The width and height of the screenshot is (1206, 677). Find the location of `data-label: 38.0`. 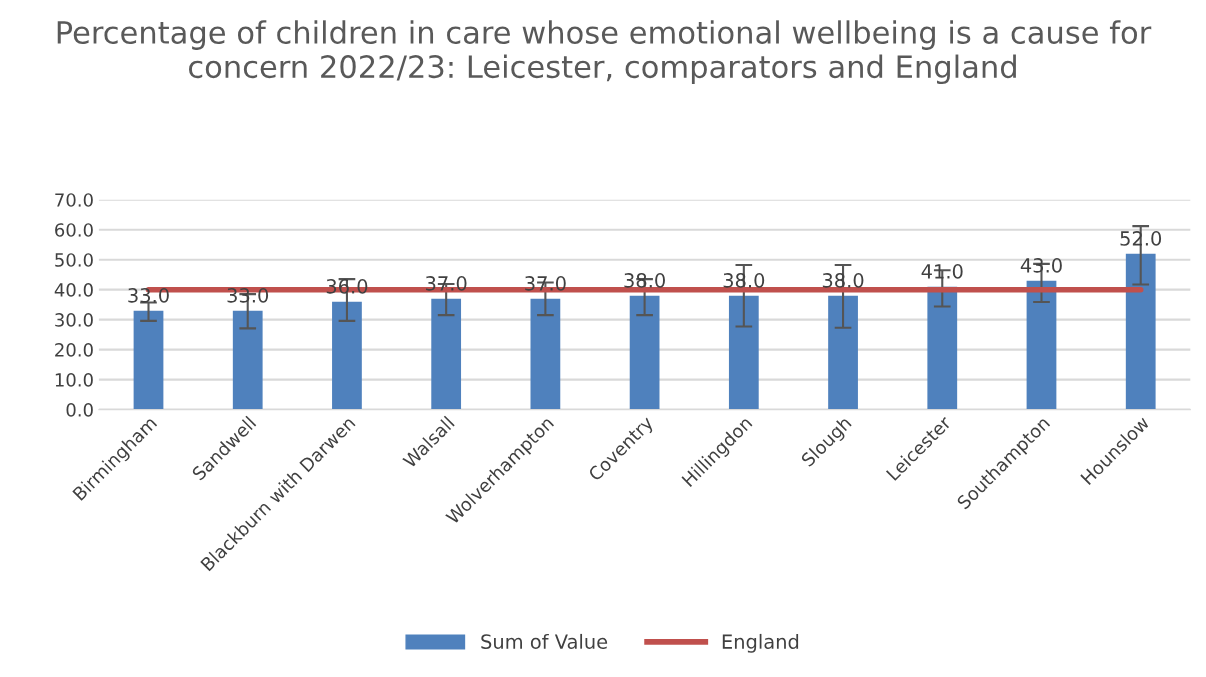

data-label: 38.0 is located at coordinates (644, 280).